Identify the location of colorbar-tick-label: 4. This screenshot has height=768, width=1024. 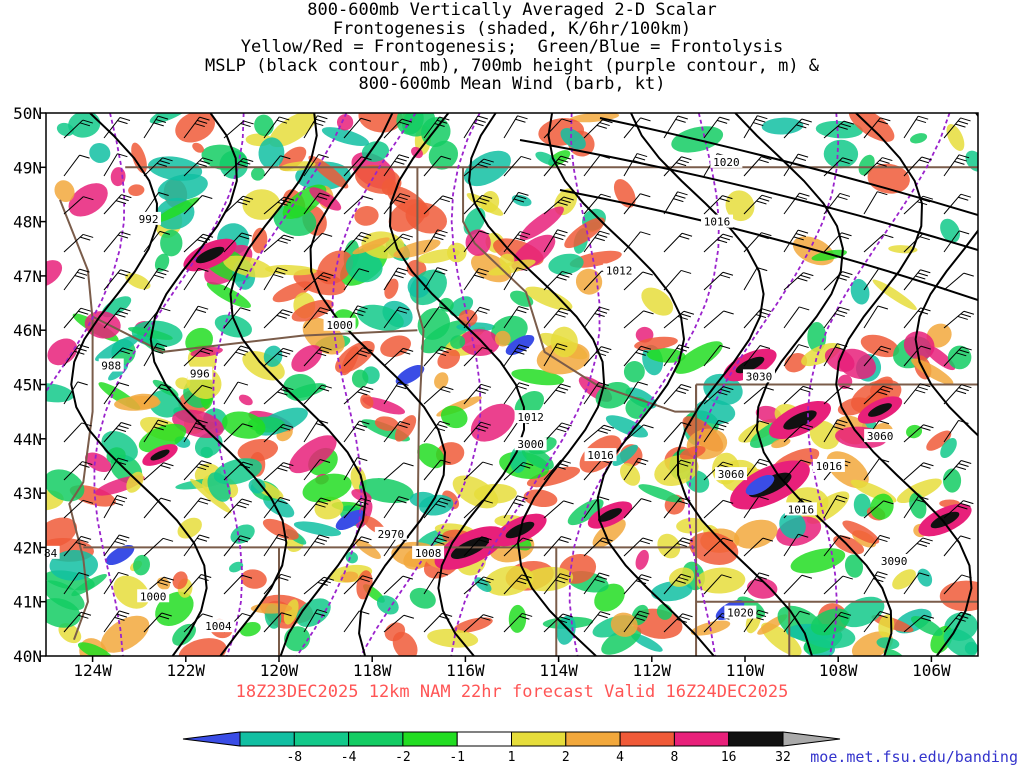
(620, 757).